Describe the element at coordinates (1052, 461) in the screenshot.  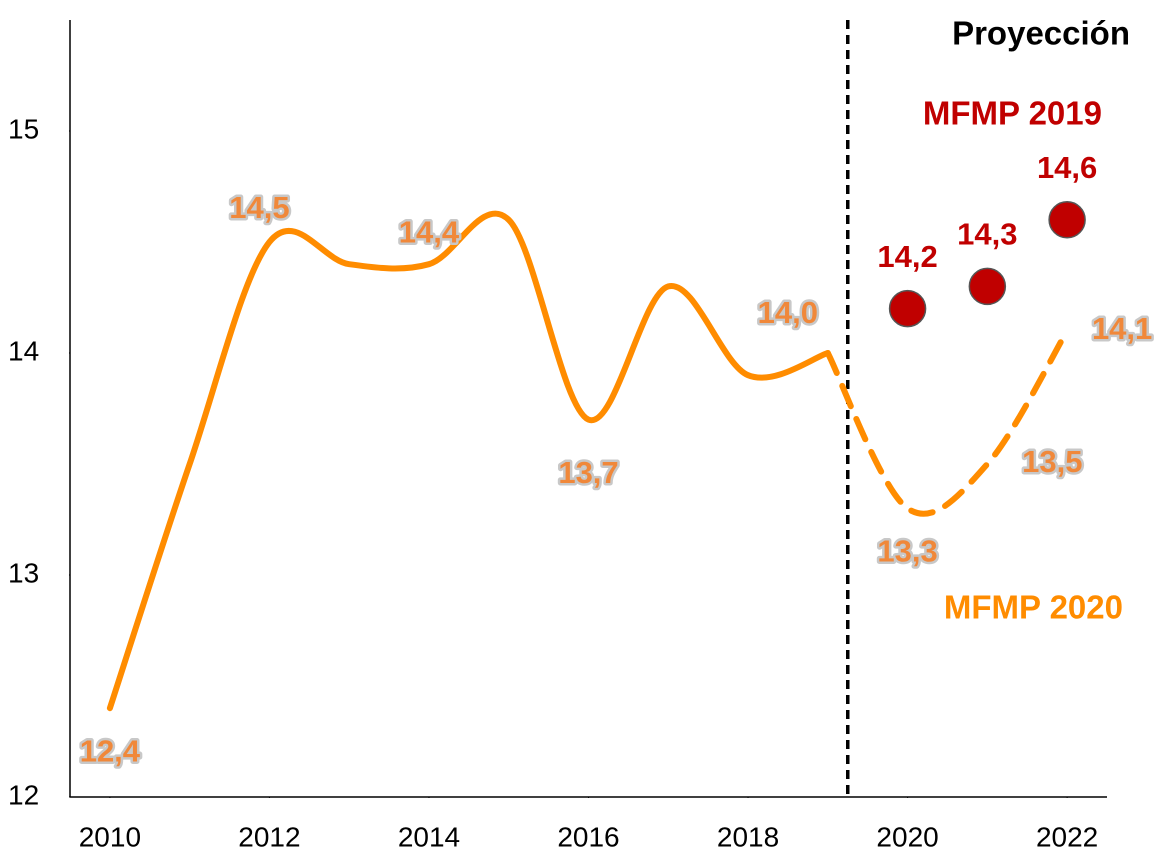
I see `value-label: 13,5` at that location.